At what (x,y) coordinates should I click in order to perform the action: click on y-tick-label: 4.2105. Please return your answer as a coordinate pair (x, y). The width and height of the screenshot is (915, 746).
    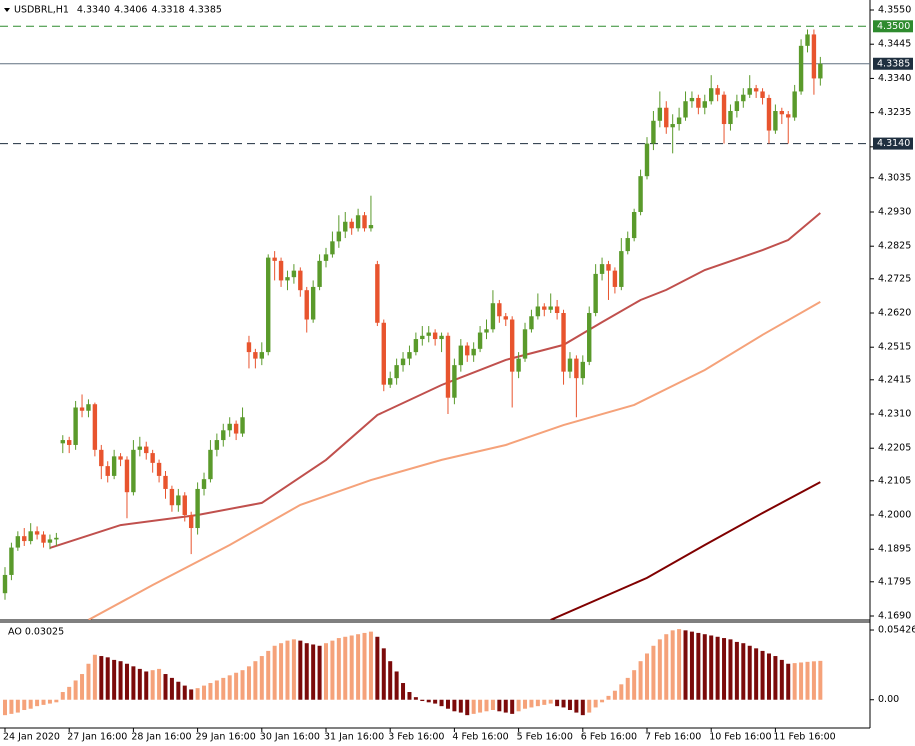
    Looking at the image, I should click on (894, 480).